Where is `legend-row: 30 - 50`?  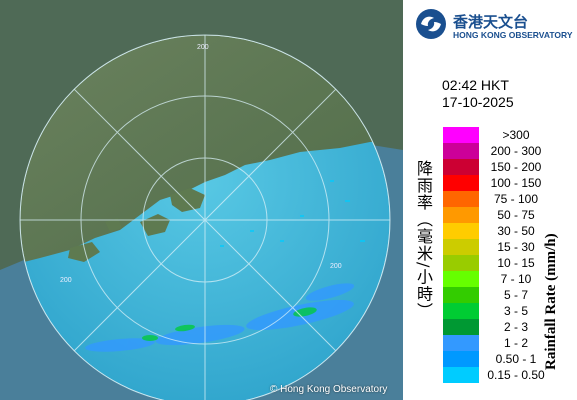 legend-row: 30 - 50 is located at coordinates (493, 231).